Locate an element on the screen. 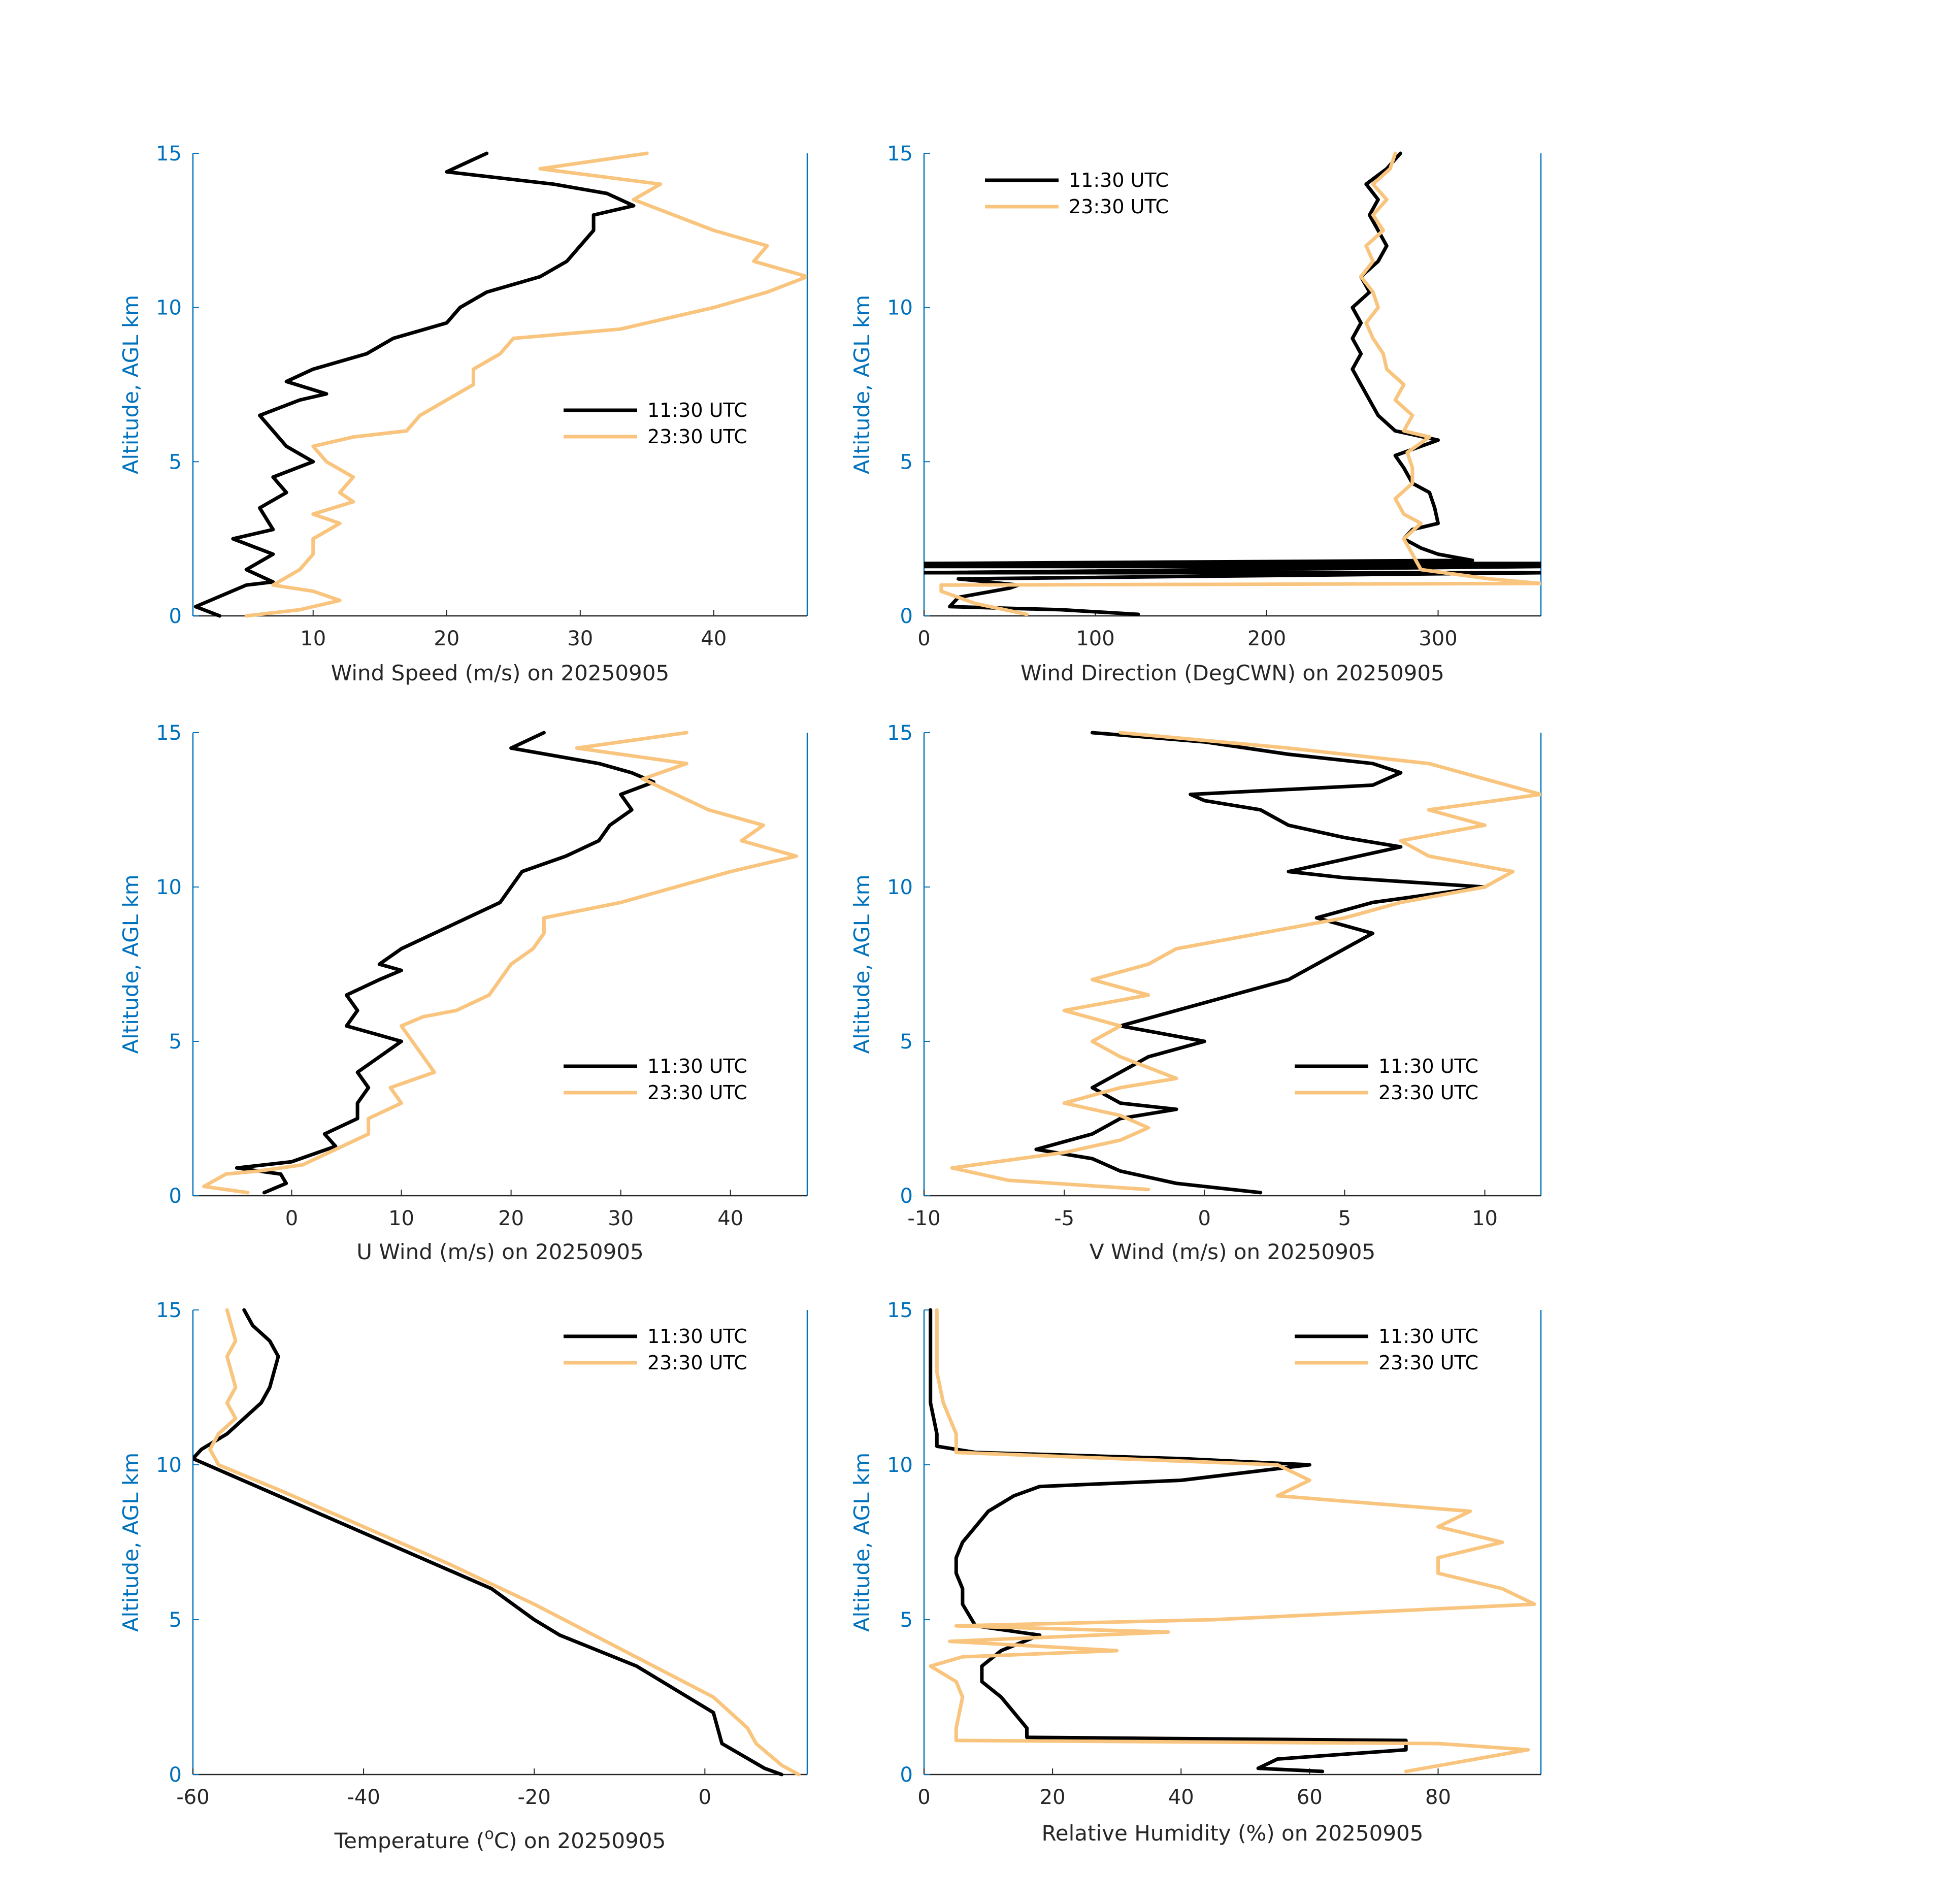 This screenshot has width=1942, height=1904. x-axis-title: Wind Direction (DegCWN) on 20250905 is located at coordinates (1232, 673).